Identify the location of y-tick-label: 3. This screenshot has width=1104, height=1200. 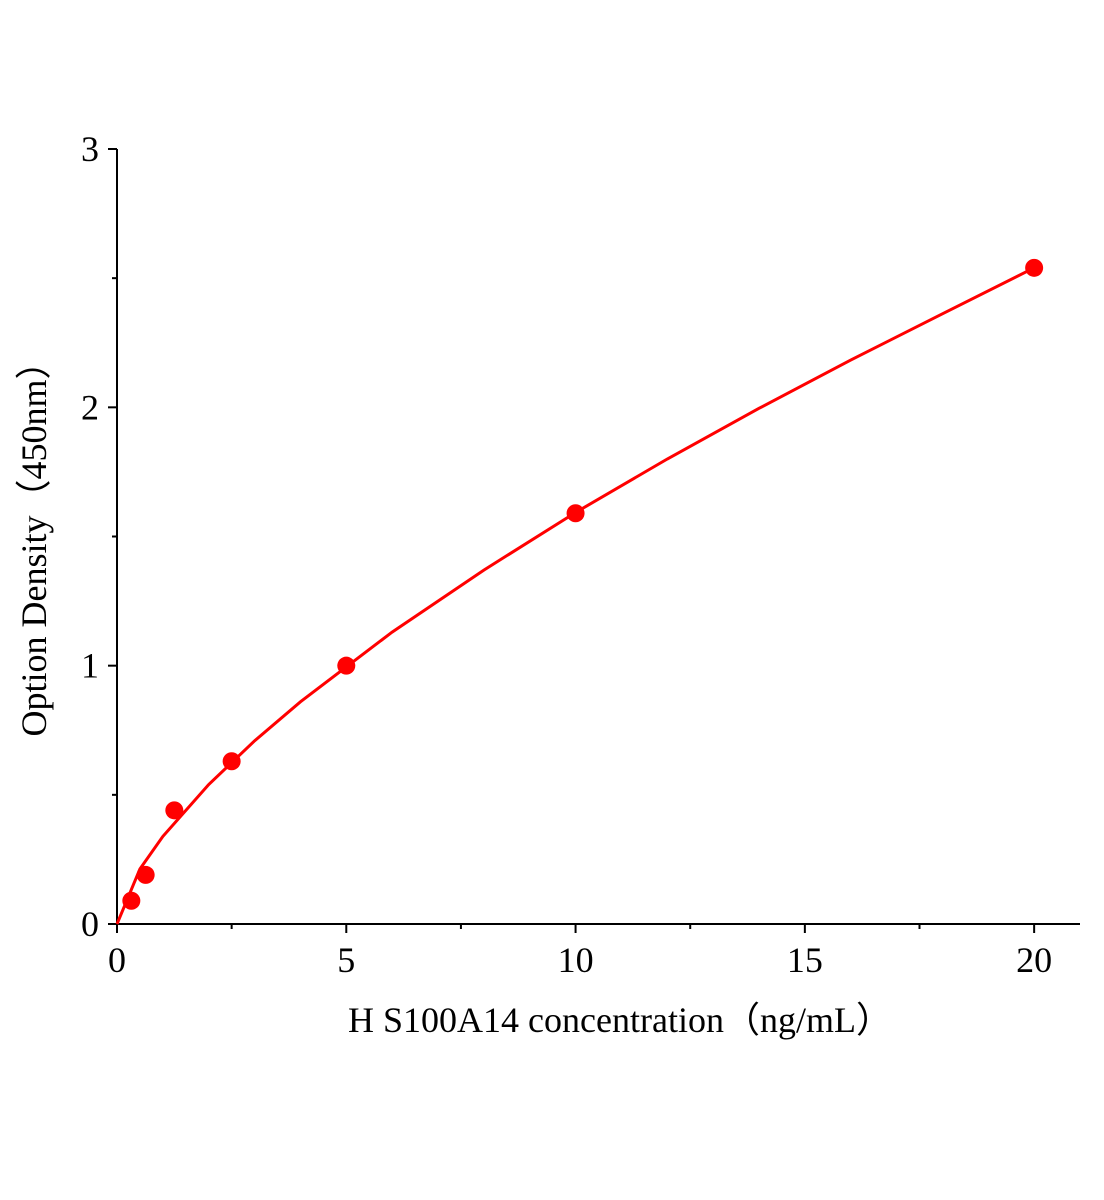
(90, 149).